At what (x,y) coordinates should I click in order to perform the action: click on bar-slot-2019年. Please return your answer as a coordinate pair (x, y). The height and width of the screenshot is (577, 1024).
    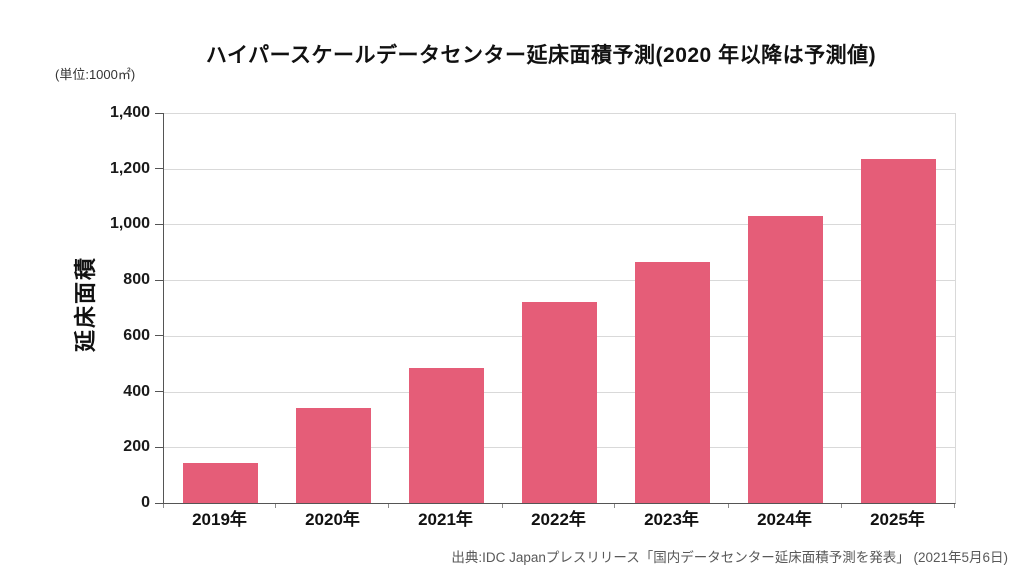
    Looking at the image, I should click on (220, 308).